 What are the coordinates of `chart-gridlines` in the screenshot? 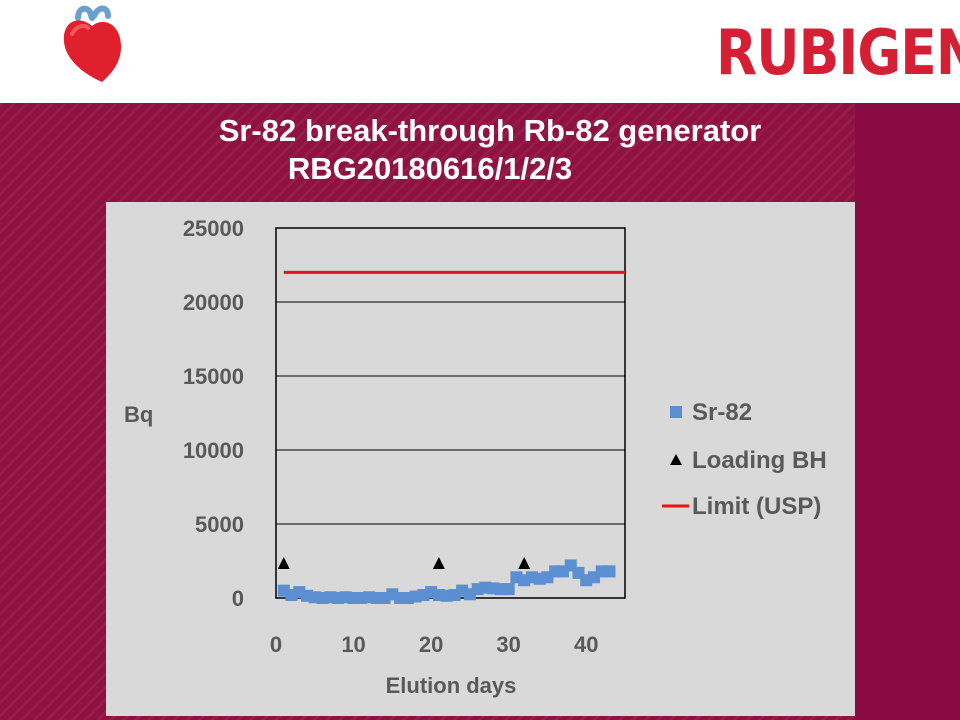 It's located at (450, 413).